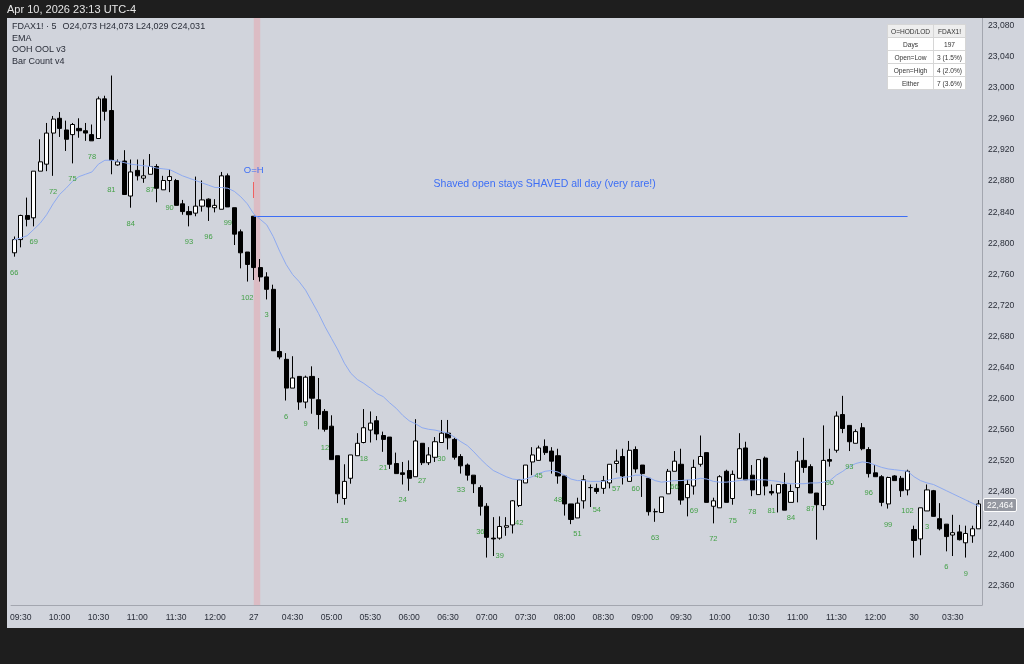 The height and width of the screenshot is (664, 1024). Describe the element at coordinates (292, 616) in the screenshot. I see `x-tick-label: 04:30` at that location.